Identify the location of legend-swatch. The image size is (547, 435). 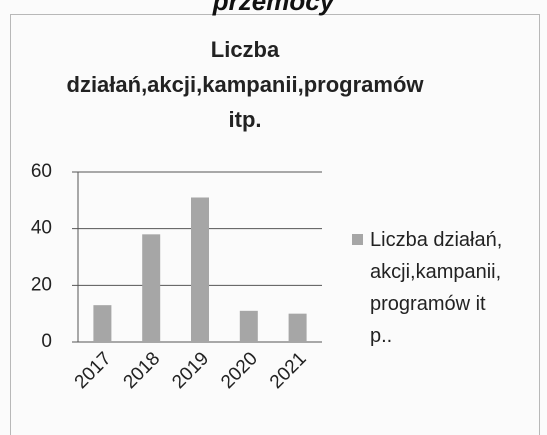
(357, 239).